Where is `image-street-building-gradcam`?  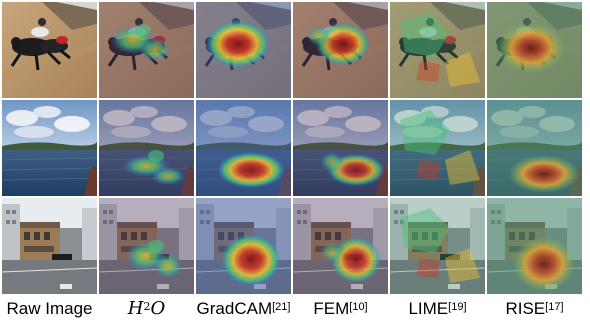 image-street-building-gradcam is located at coordinates (243, 246).